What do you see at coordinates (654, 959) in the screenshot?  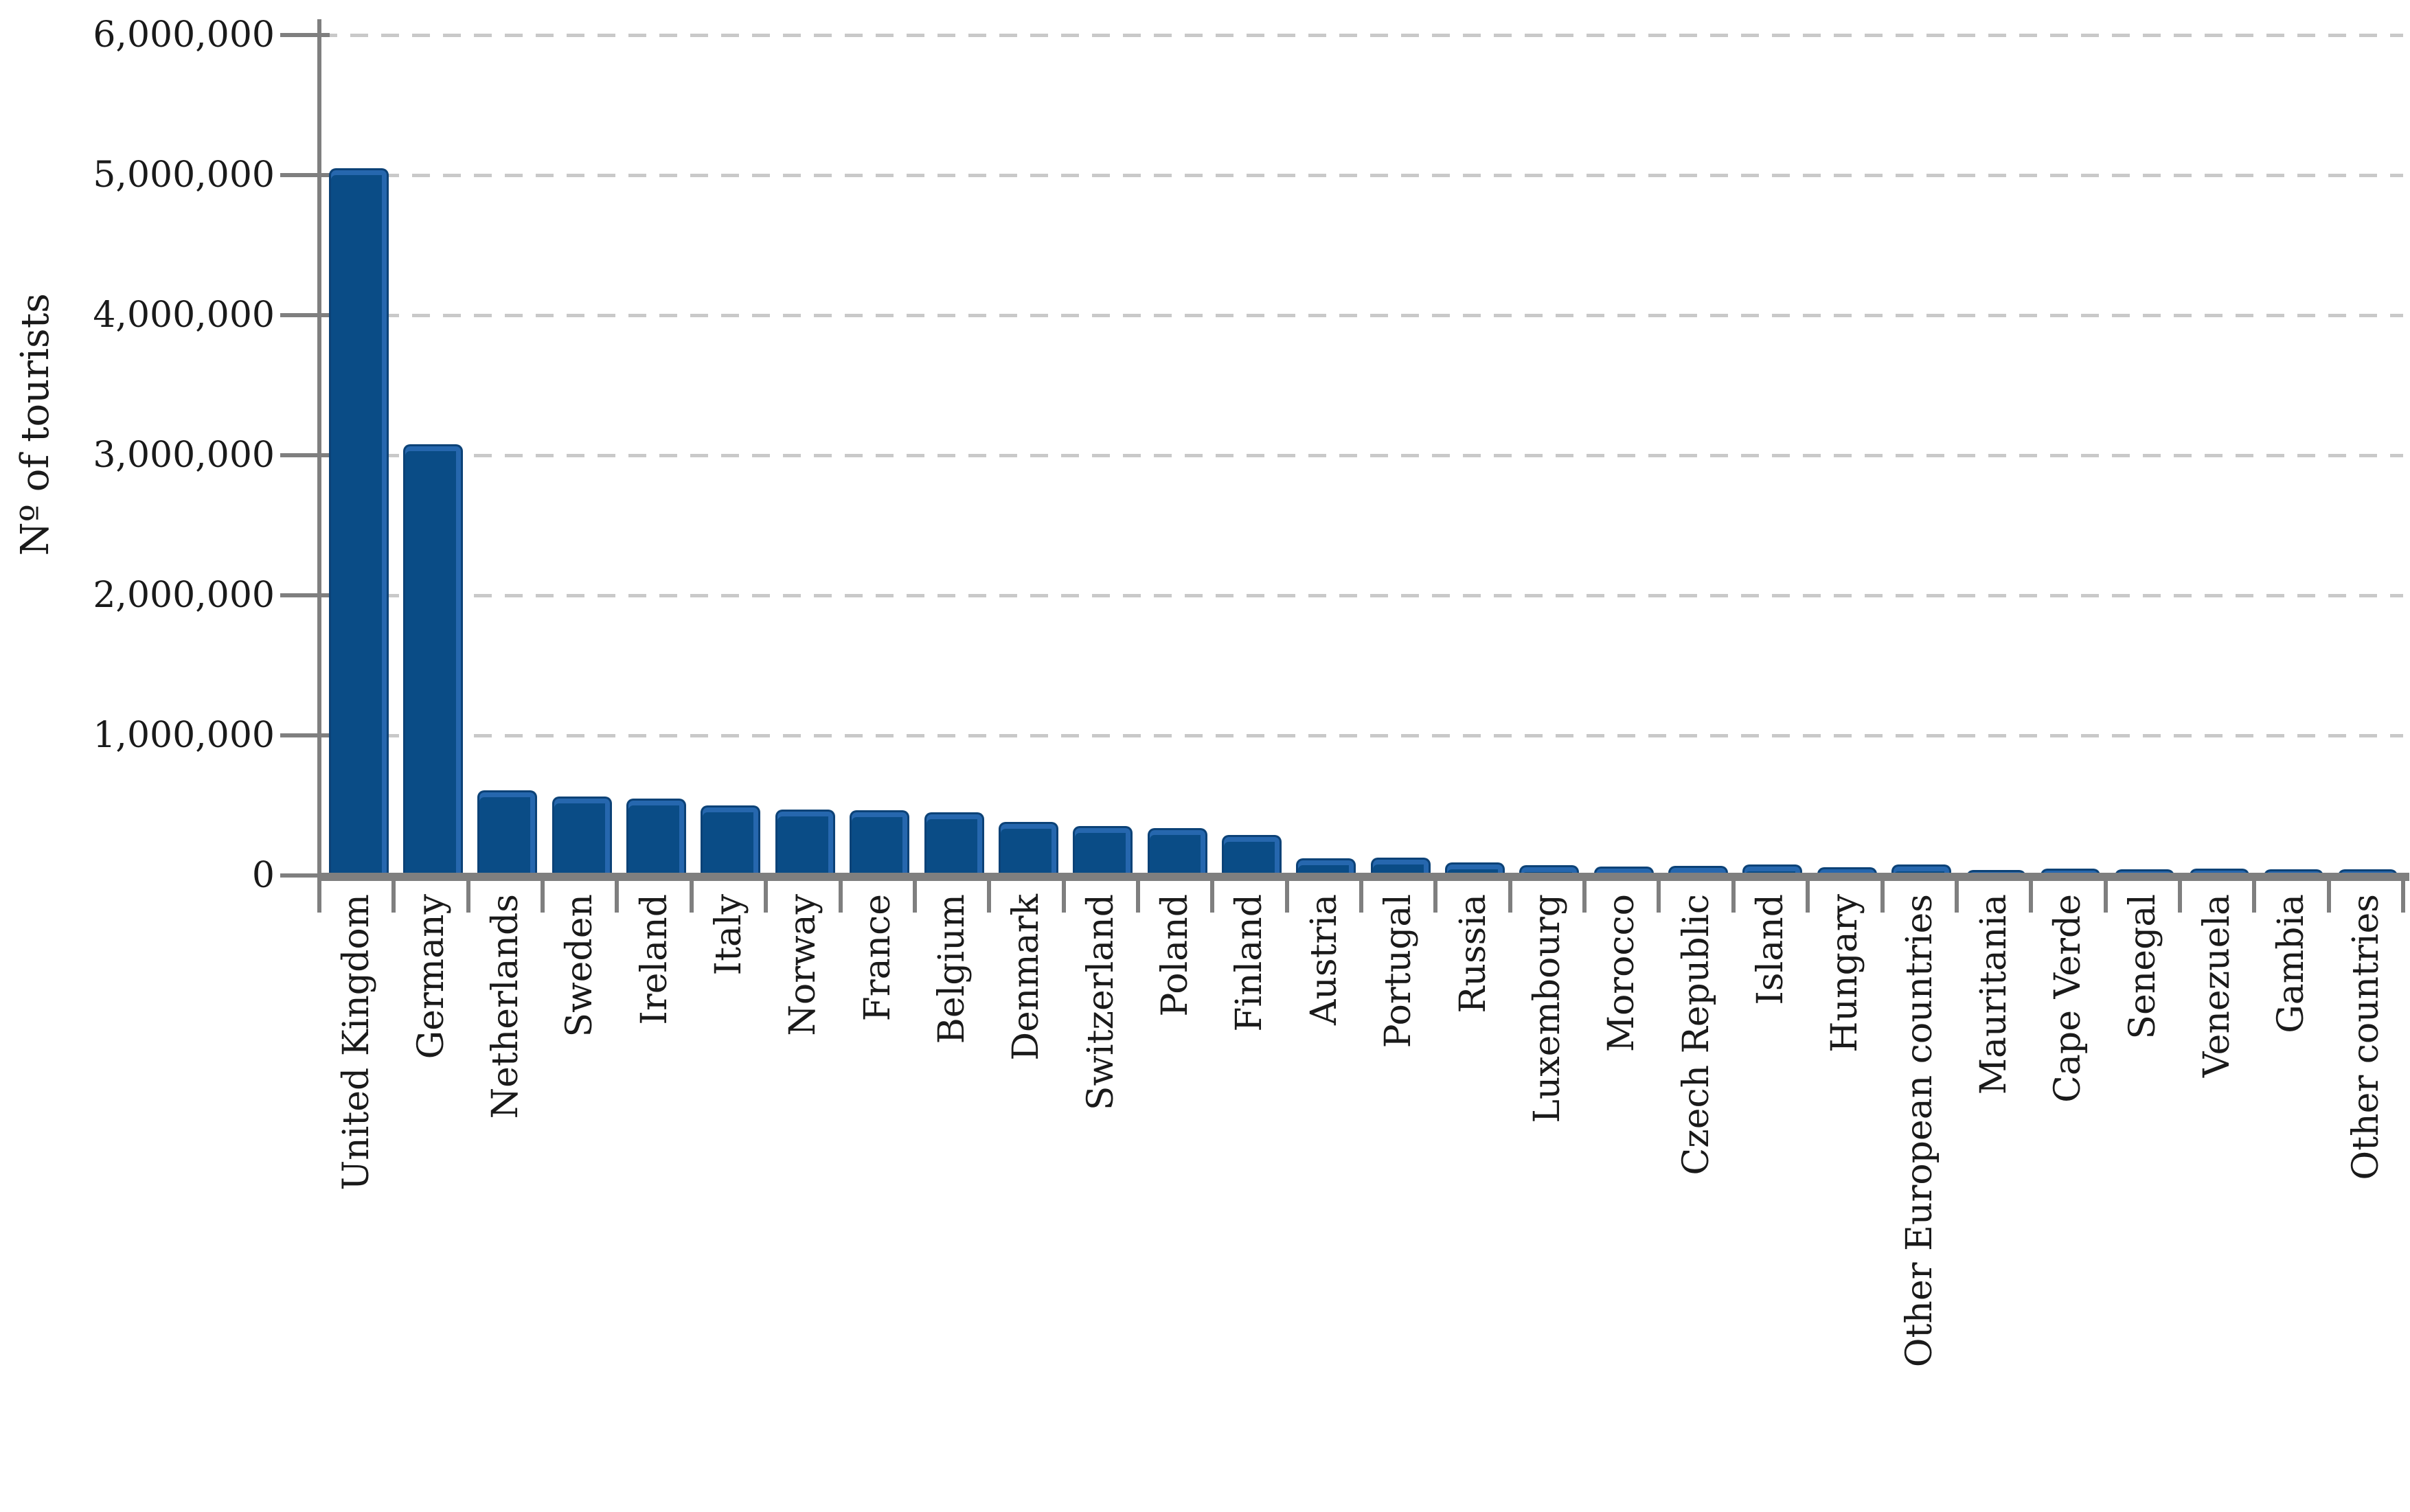 I see `x-tick-label-ireland: Ireland` at bounding box center [654, 959].